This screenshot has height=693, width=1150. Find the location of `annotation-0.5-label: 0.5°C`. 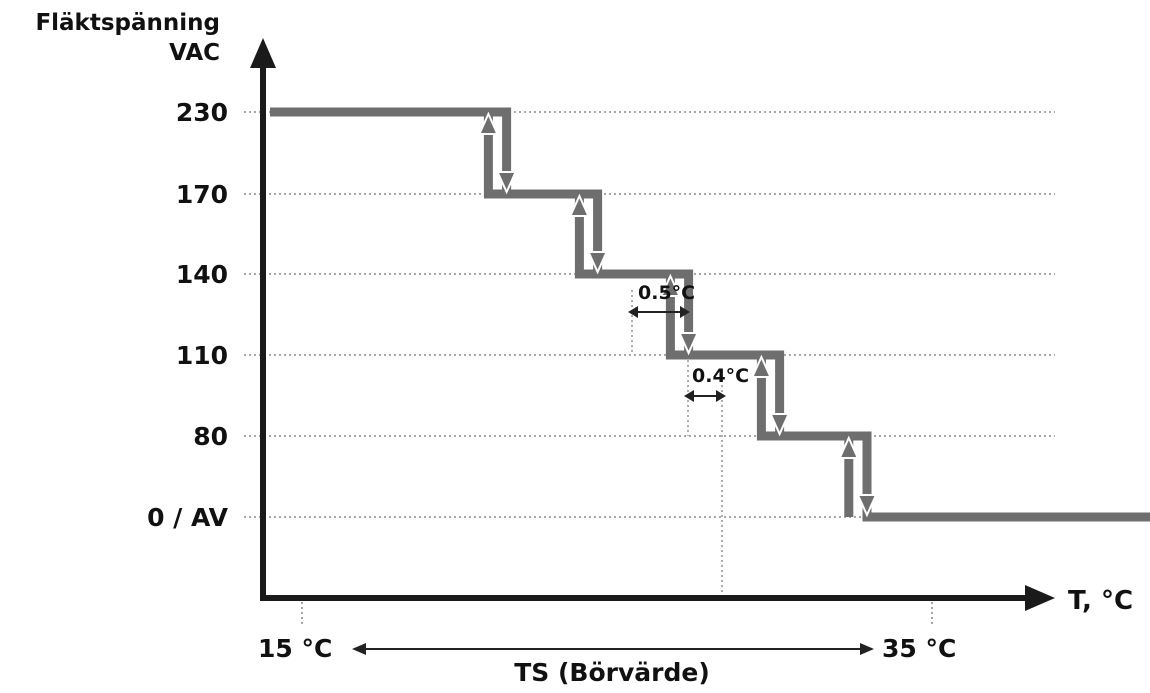

annotation-0.5-label: 0.5°C is located at coordinates (666, 293).